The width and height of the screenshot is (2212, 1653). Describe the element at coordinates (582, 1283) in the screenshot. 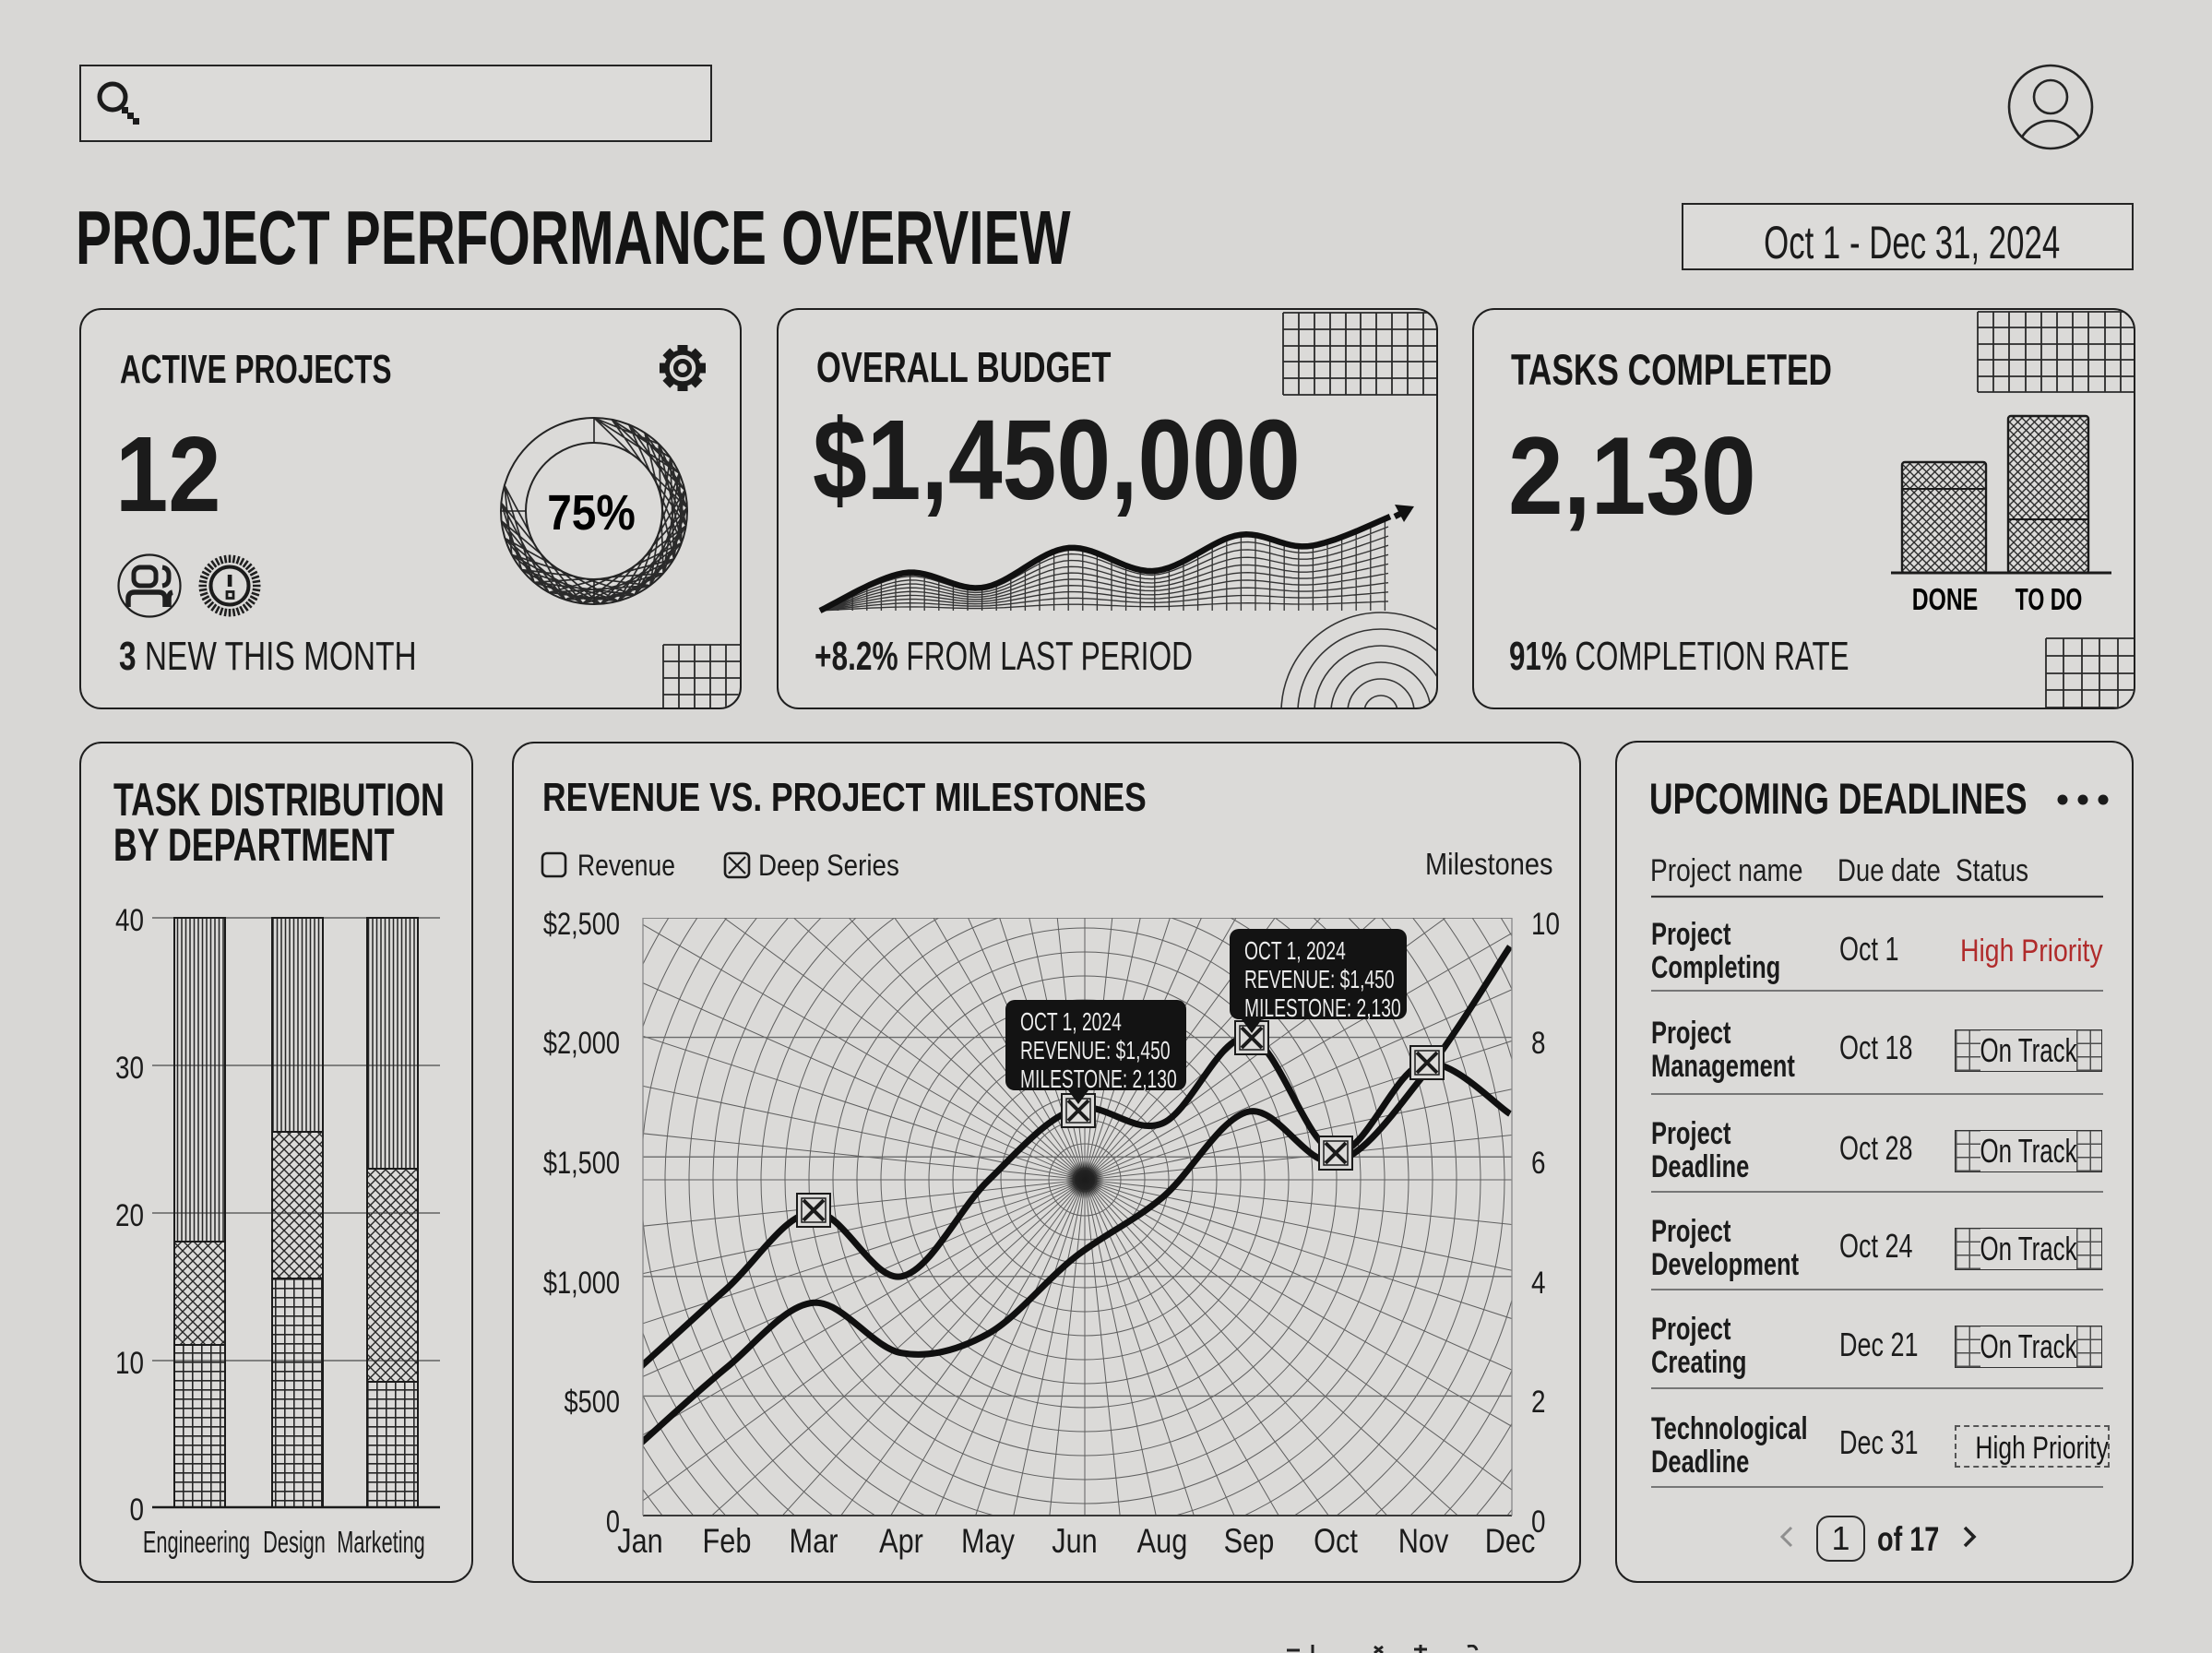

I see `svg-text: $1,000` at that location.